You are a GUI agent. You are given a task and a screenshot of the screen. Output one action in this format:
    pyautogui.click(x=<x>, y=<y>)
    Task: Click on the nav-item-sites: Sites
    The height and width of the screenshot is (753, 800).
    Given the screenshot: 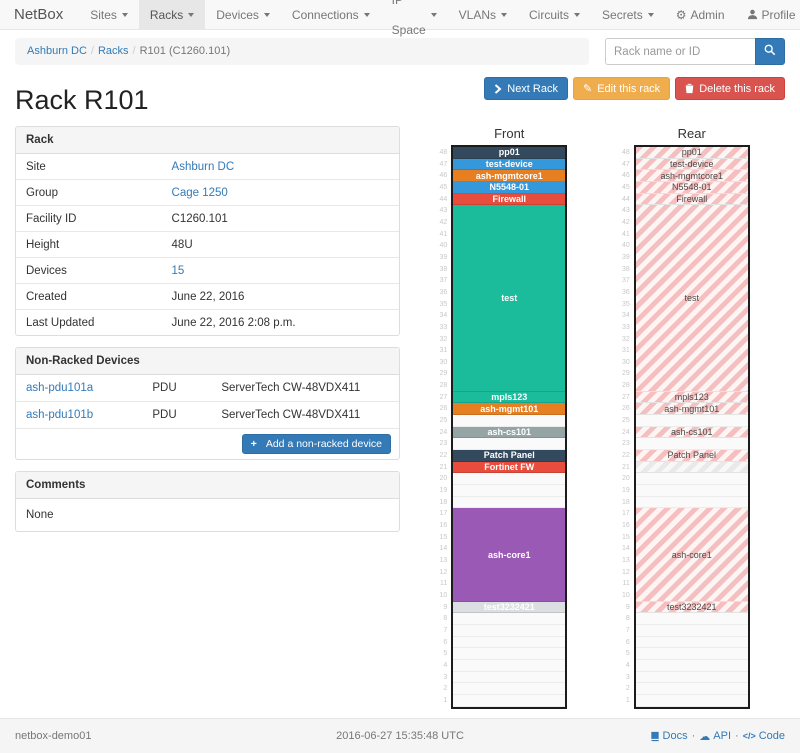 What is the action you would take?
    pyautogui.click(x=109, y=14)
    